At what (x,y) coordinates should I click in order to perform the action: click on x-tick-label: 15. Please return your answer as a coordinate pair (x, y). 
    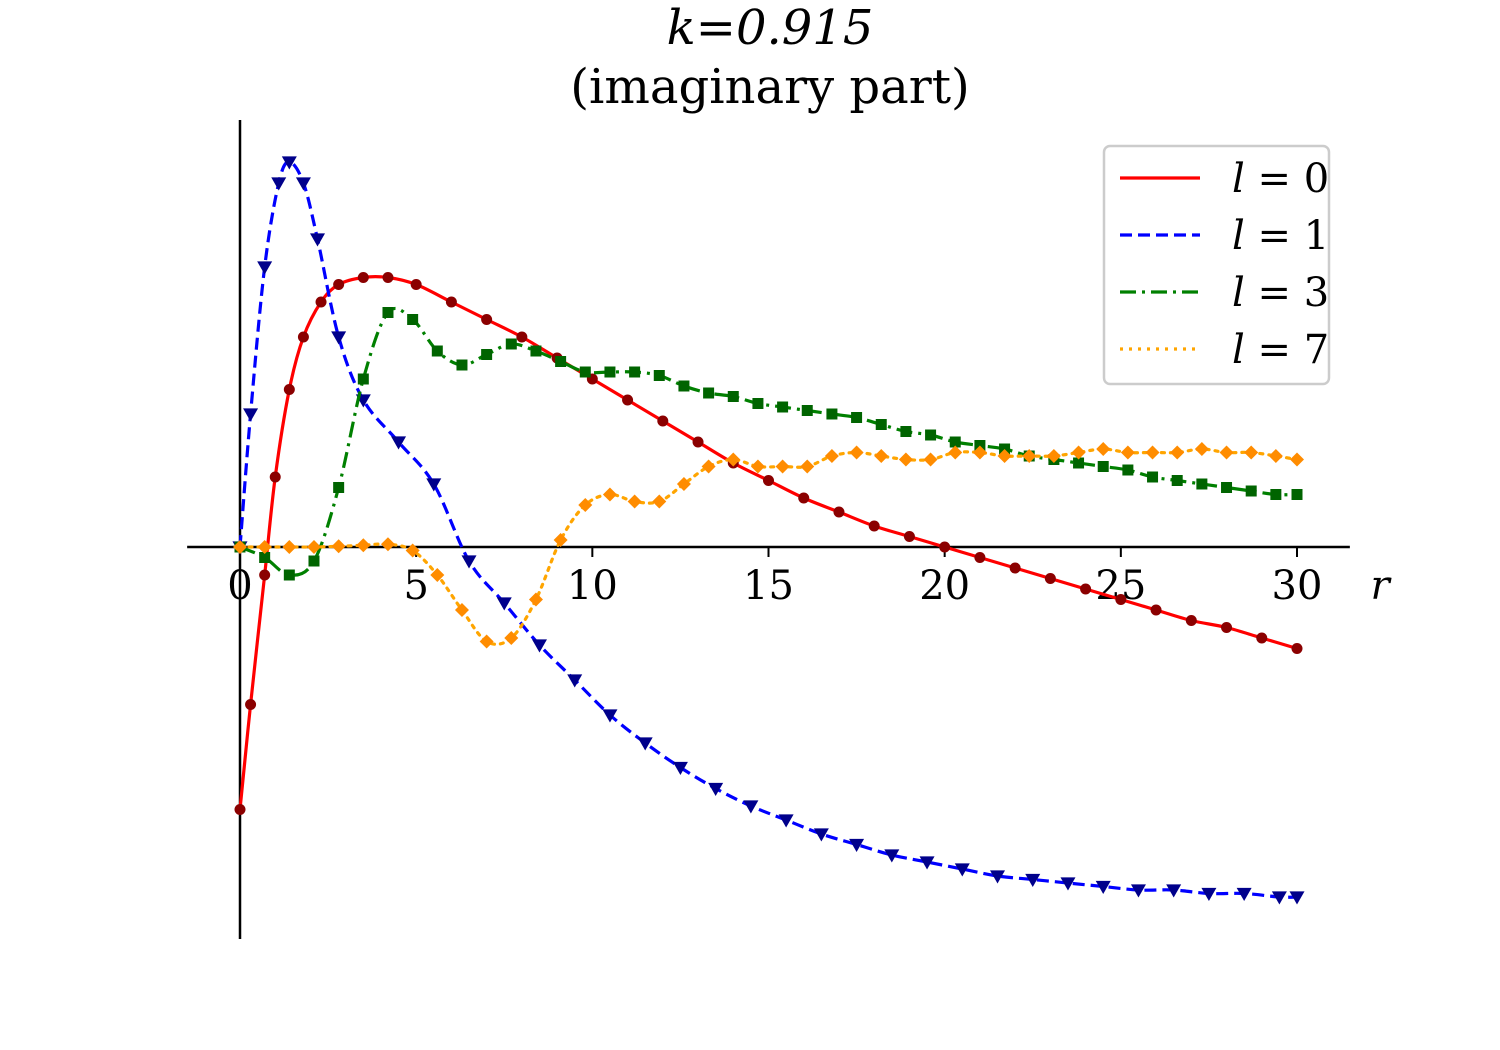
    Looking at the image, I should click on (768, 586).